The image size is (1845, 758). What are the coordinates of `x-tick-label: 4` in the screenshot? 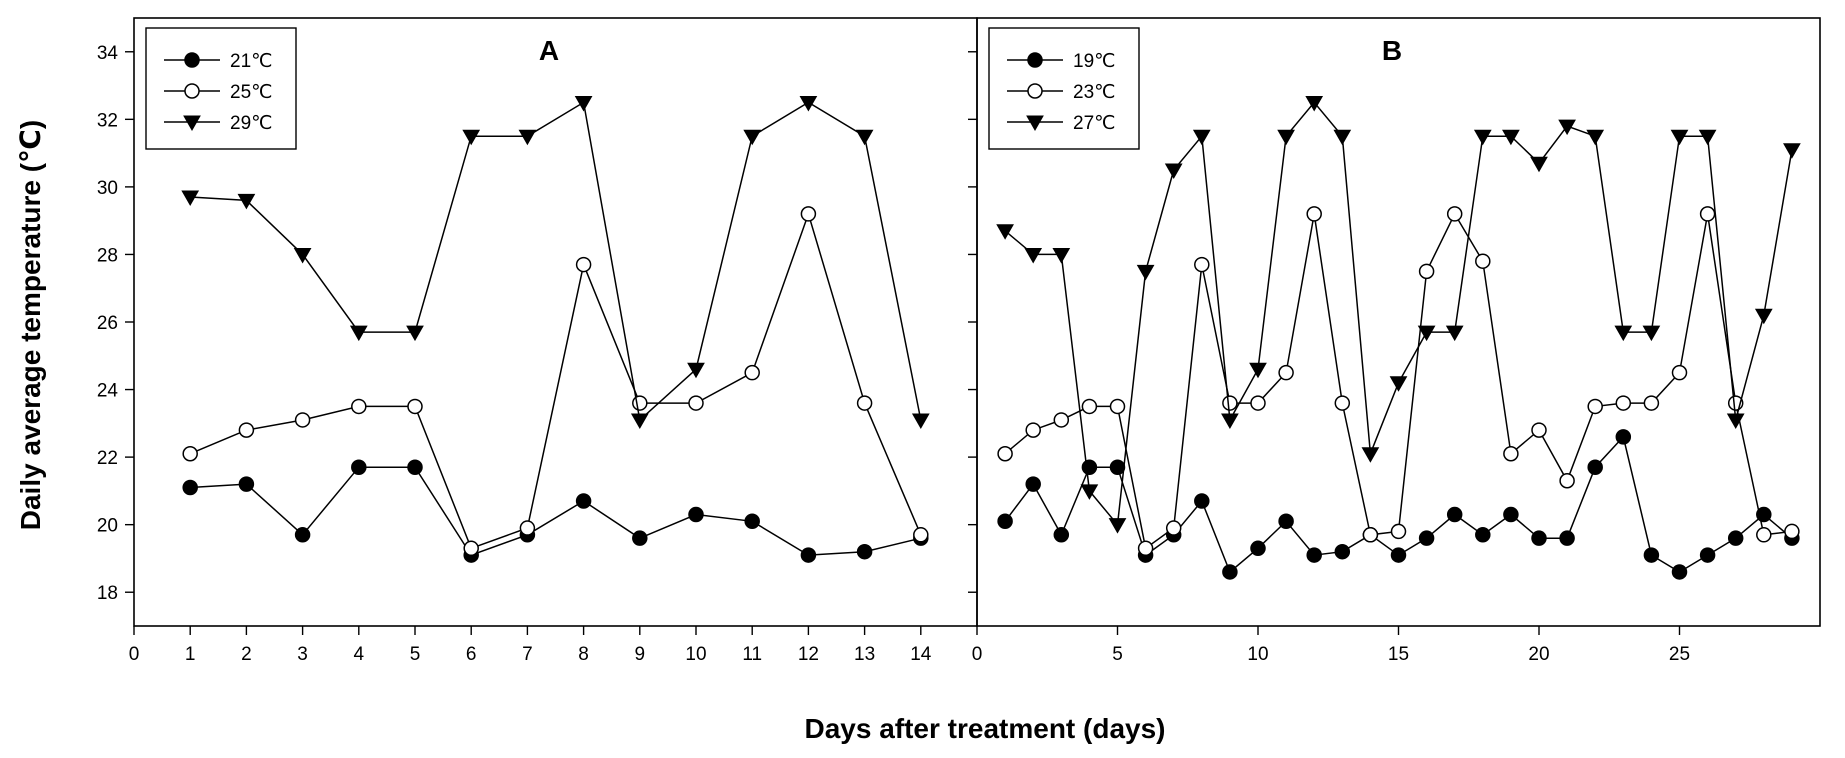 It's located at (359, 654).